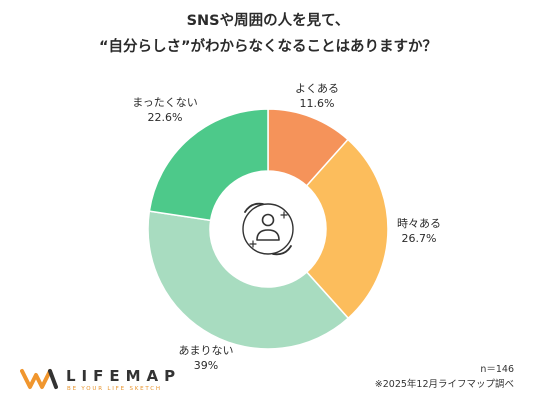 Image resolution: width=536 pixels, height=402 pixels. What do you see at coordinates (317, 96) in the screenshot?
I see `slice-label-yoku-aru: よくある 11.6%` at bounding box center [317, 96].